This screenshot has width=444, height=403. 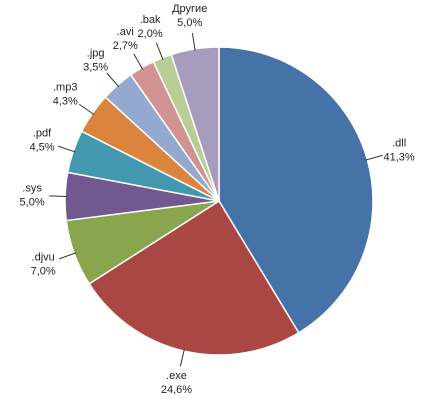 What do you see at coordinates (399, 158) in the screenshot?
I see `slice-value-label: 41,3%` at bounding box center [399, 158].